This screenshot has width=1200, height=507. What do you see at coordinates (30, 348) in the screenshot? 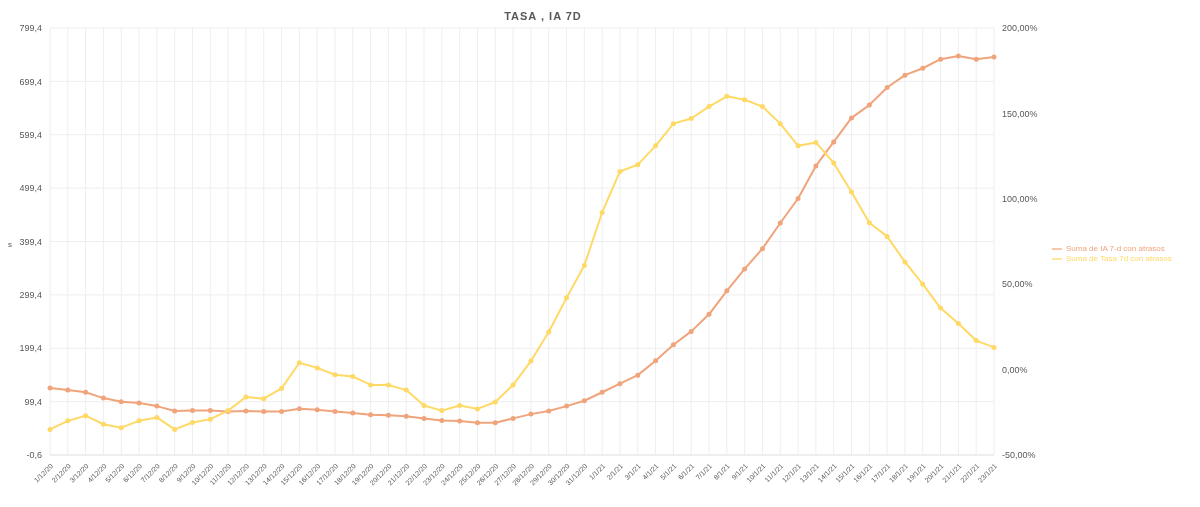
I see `y-tick-label: 199,4` at bounding box center [30, 348].